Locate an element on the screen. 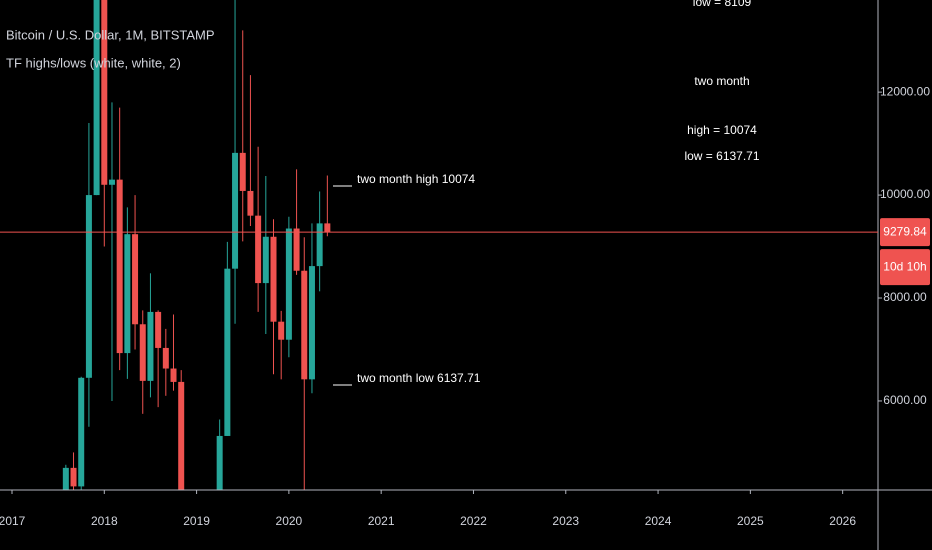  x-tick-label: 2025 is located at coordinates (750, 521).